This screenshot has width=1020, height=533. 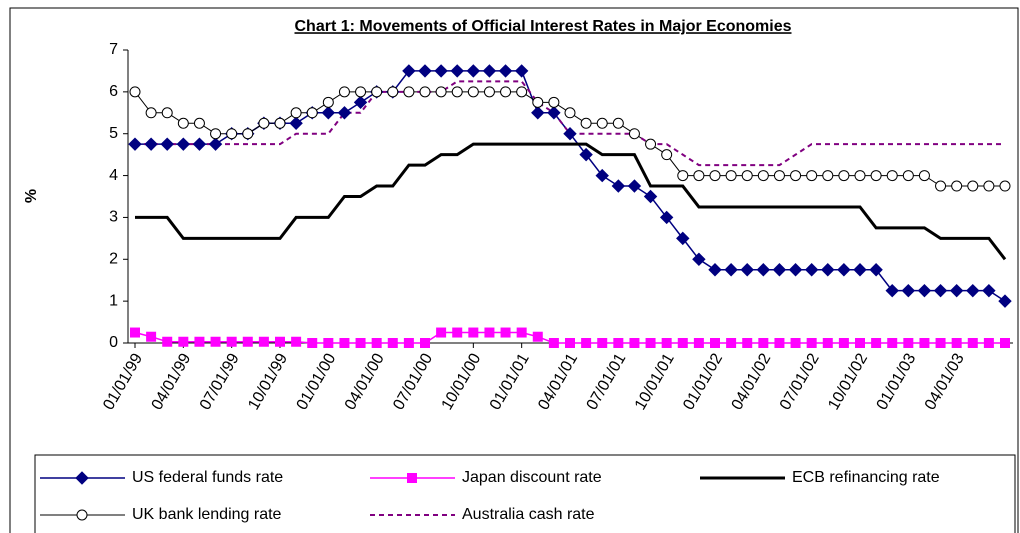 What do you see at coordinates (113, 49) in the screenshot?
I see `y-tick-label: 7` at bounding box center [113, 49].